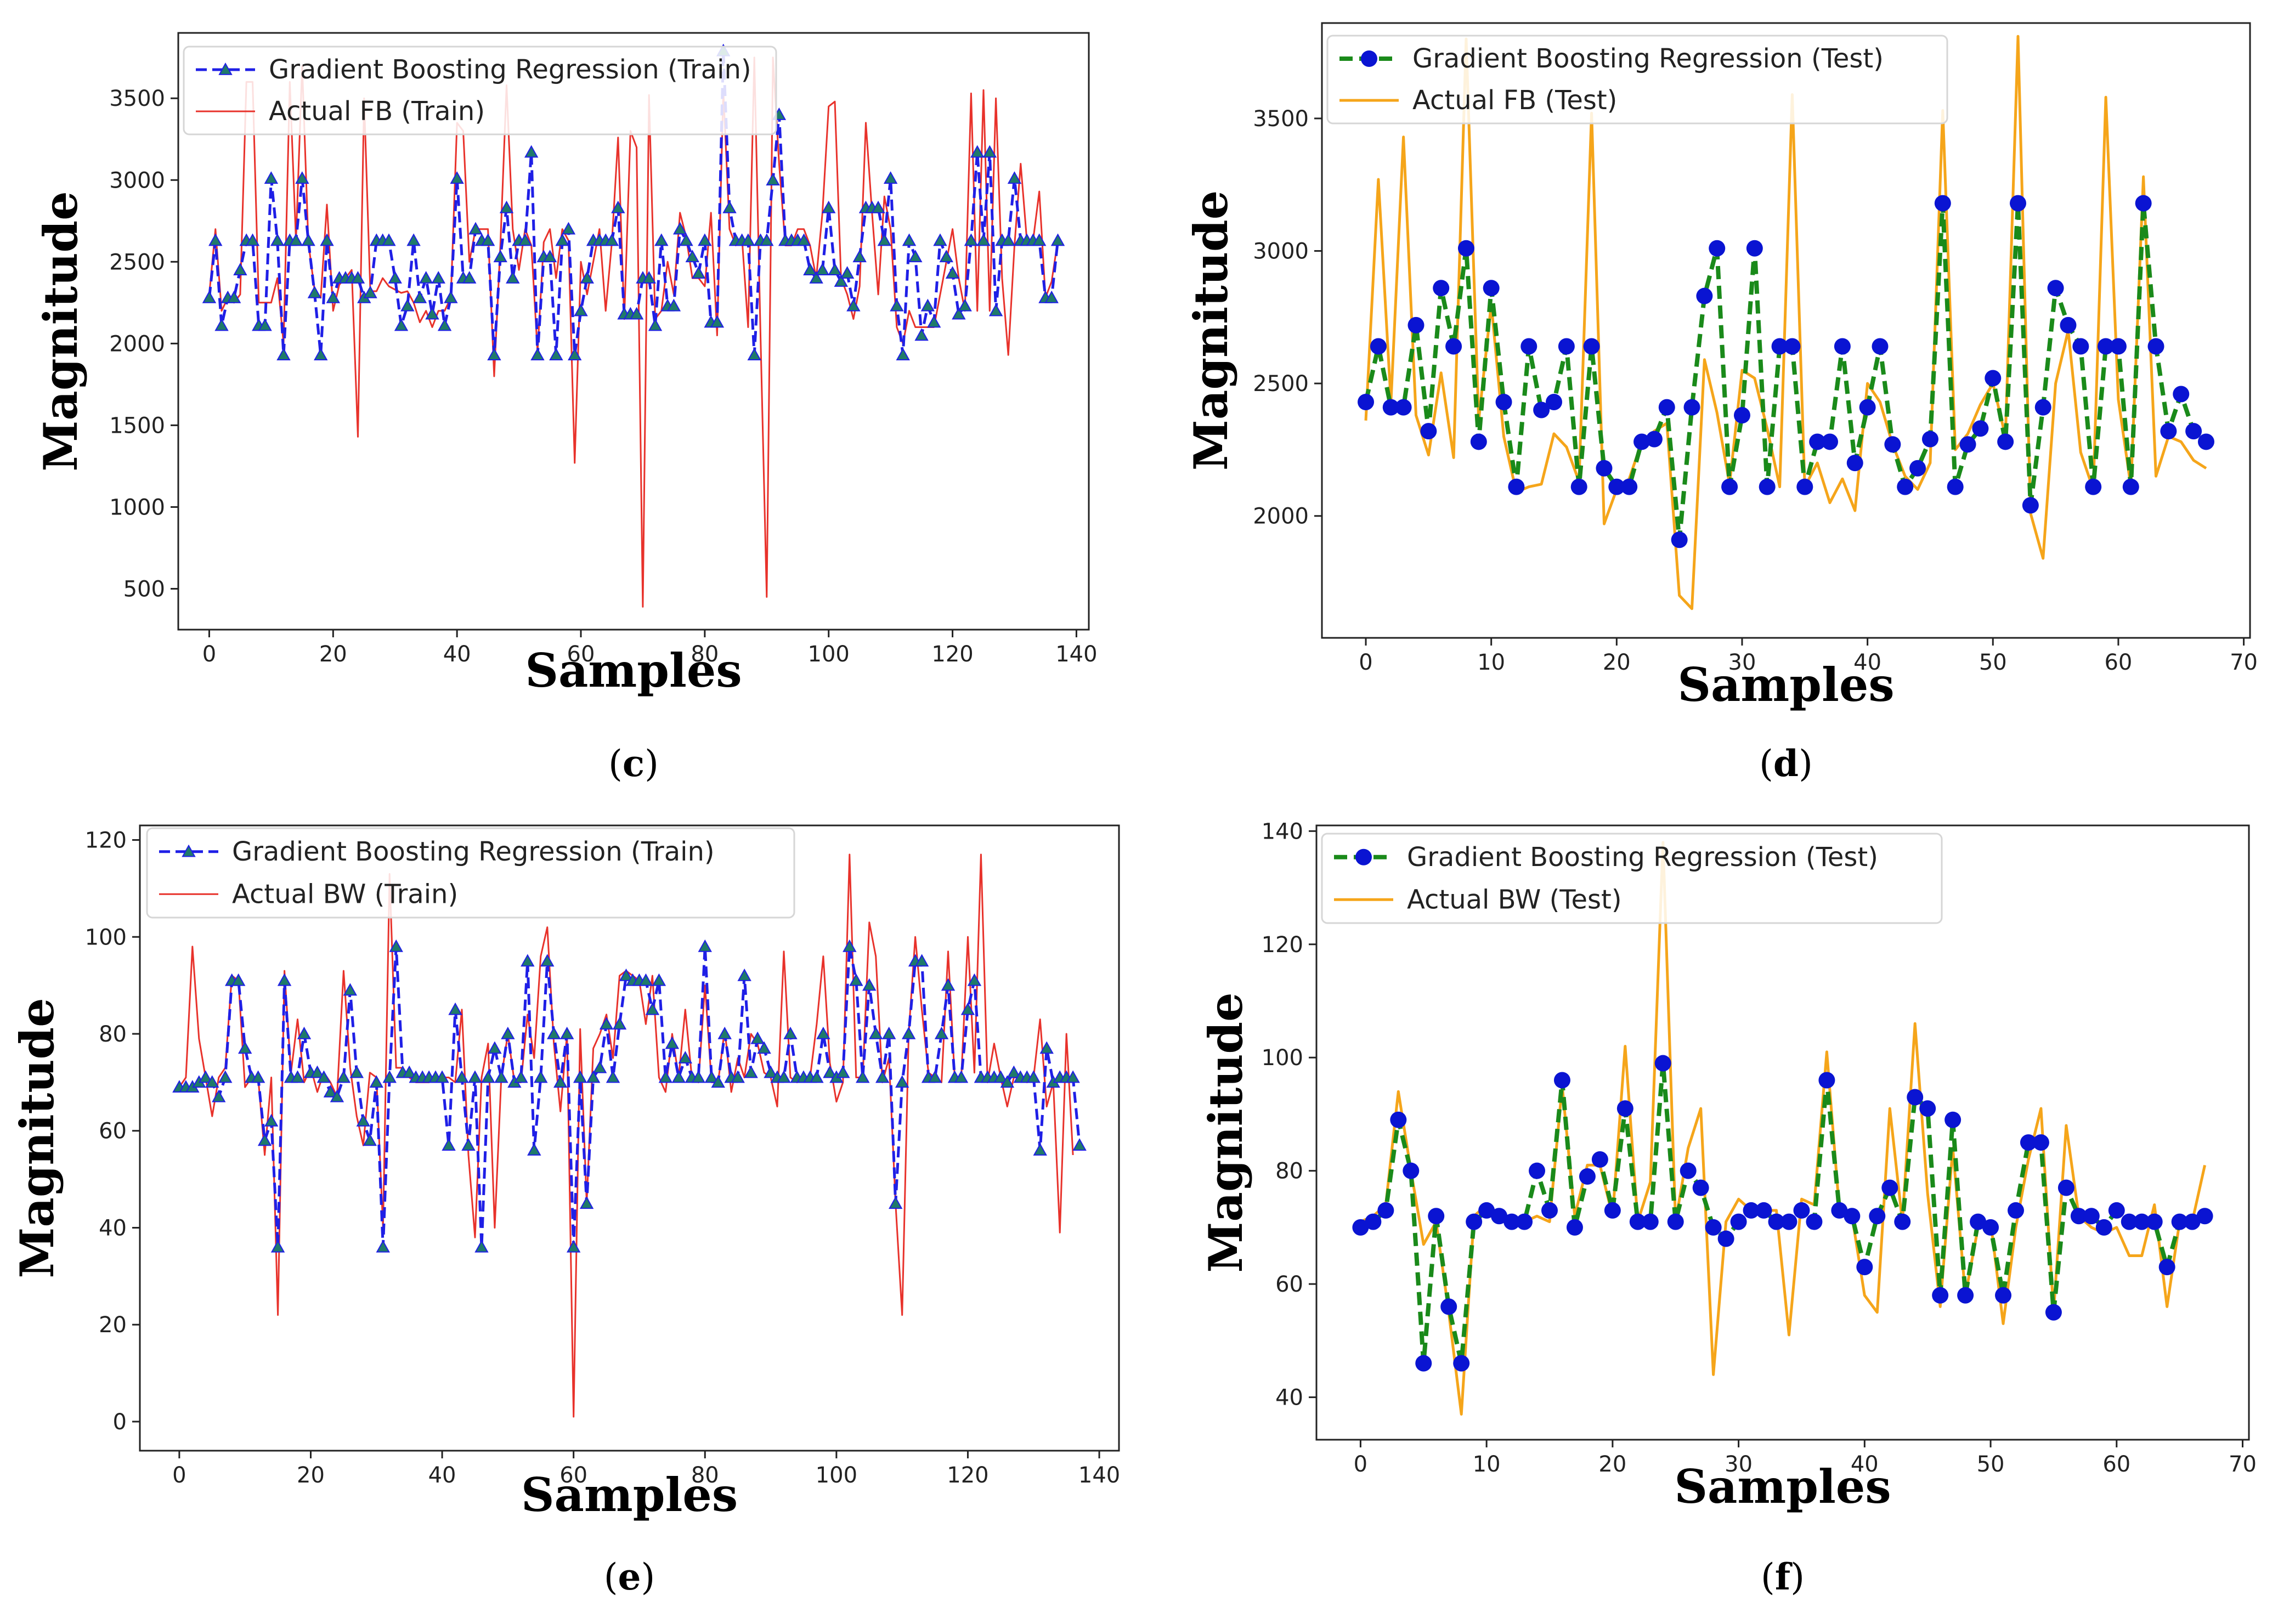 This screenshot has height=1624, width=2295. I want to click on y-tick-label: 40, so click(113, 1228).